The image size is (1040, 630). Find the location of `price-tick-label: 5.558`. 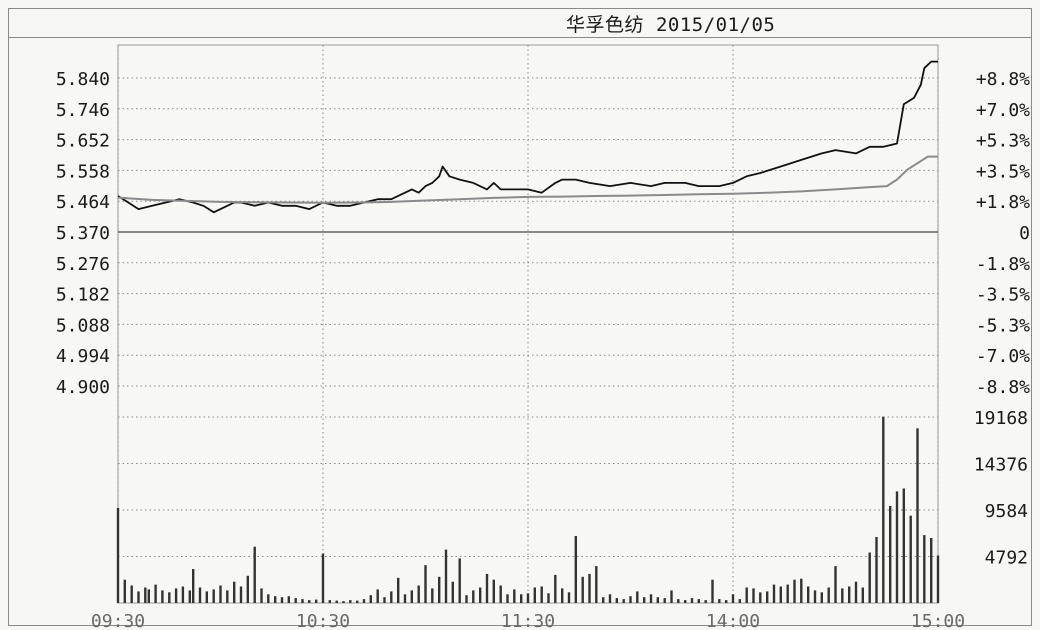

price-tick-label: 5.558 is located at coordinates (83, 171).